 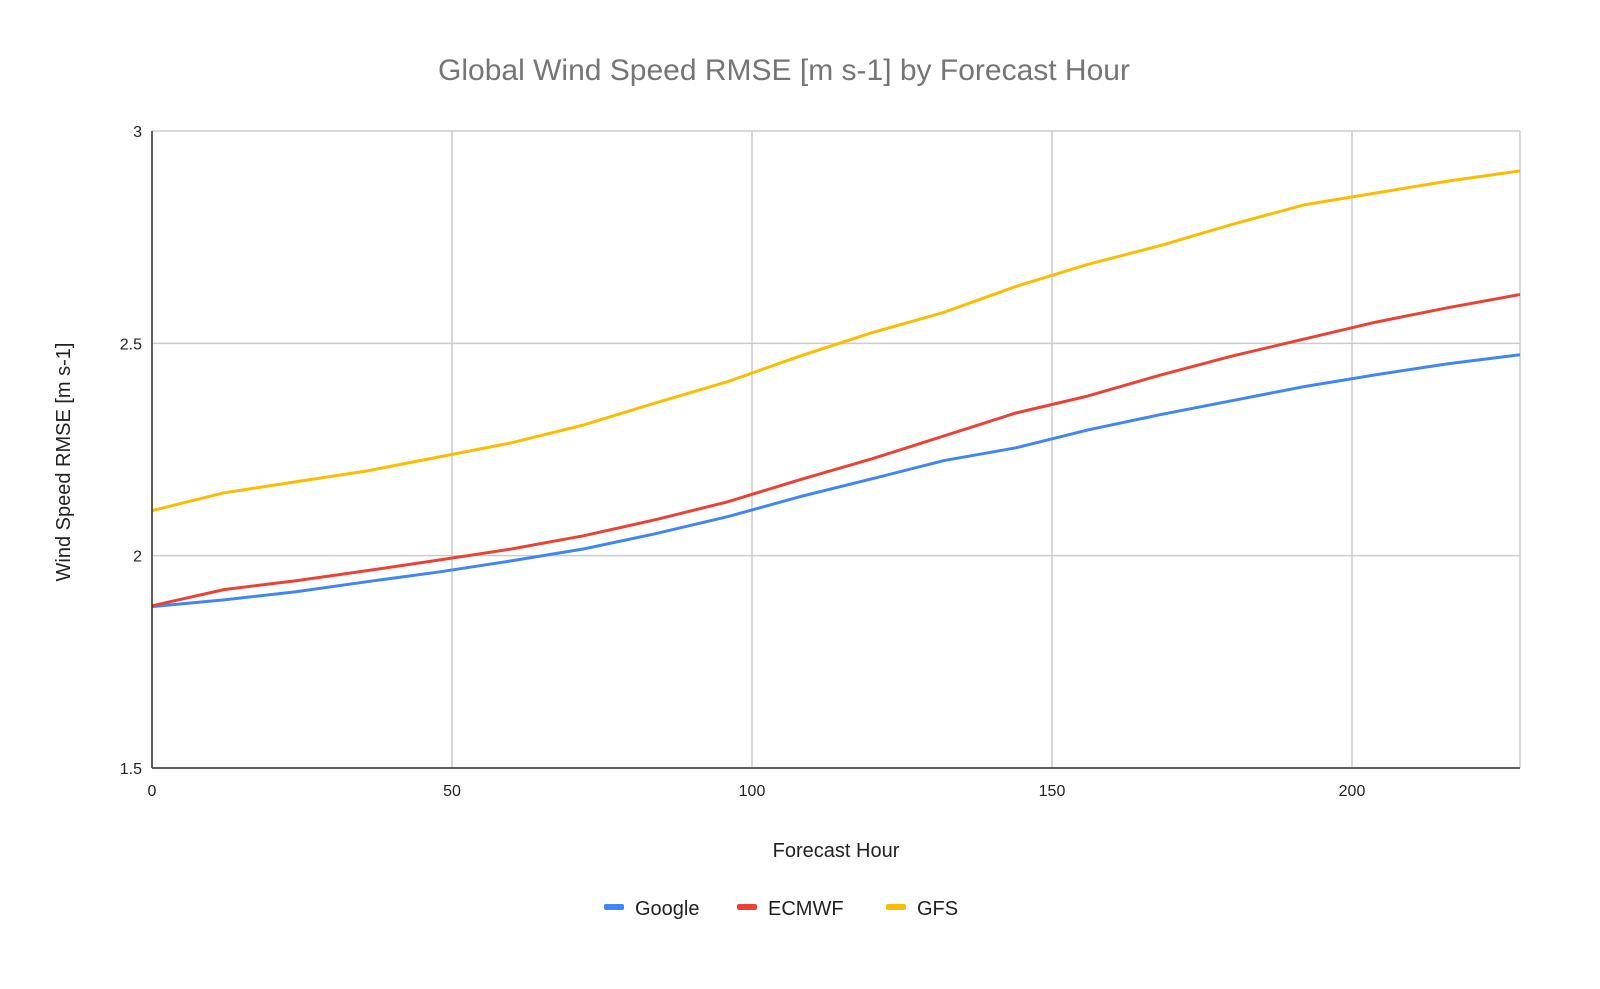 What do you see at coordinates (64, 462) in the screenshot?
I see `y-axis-label: Wind Speed RMSE [m s-1]` at bounding box center [64, 462].